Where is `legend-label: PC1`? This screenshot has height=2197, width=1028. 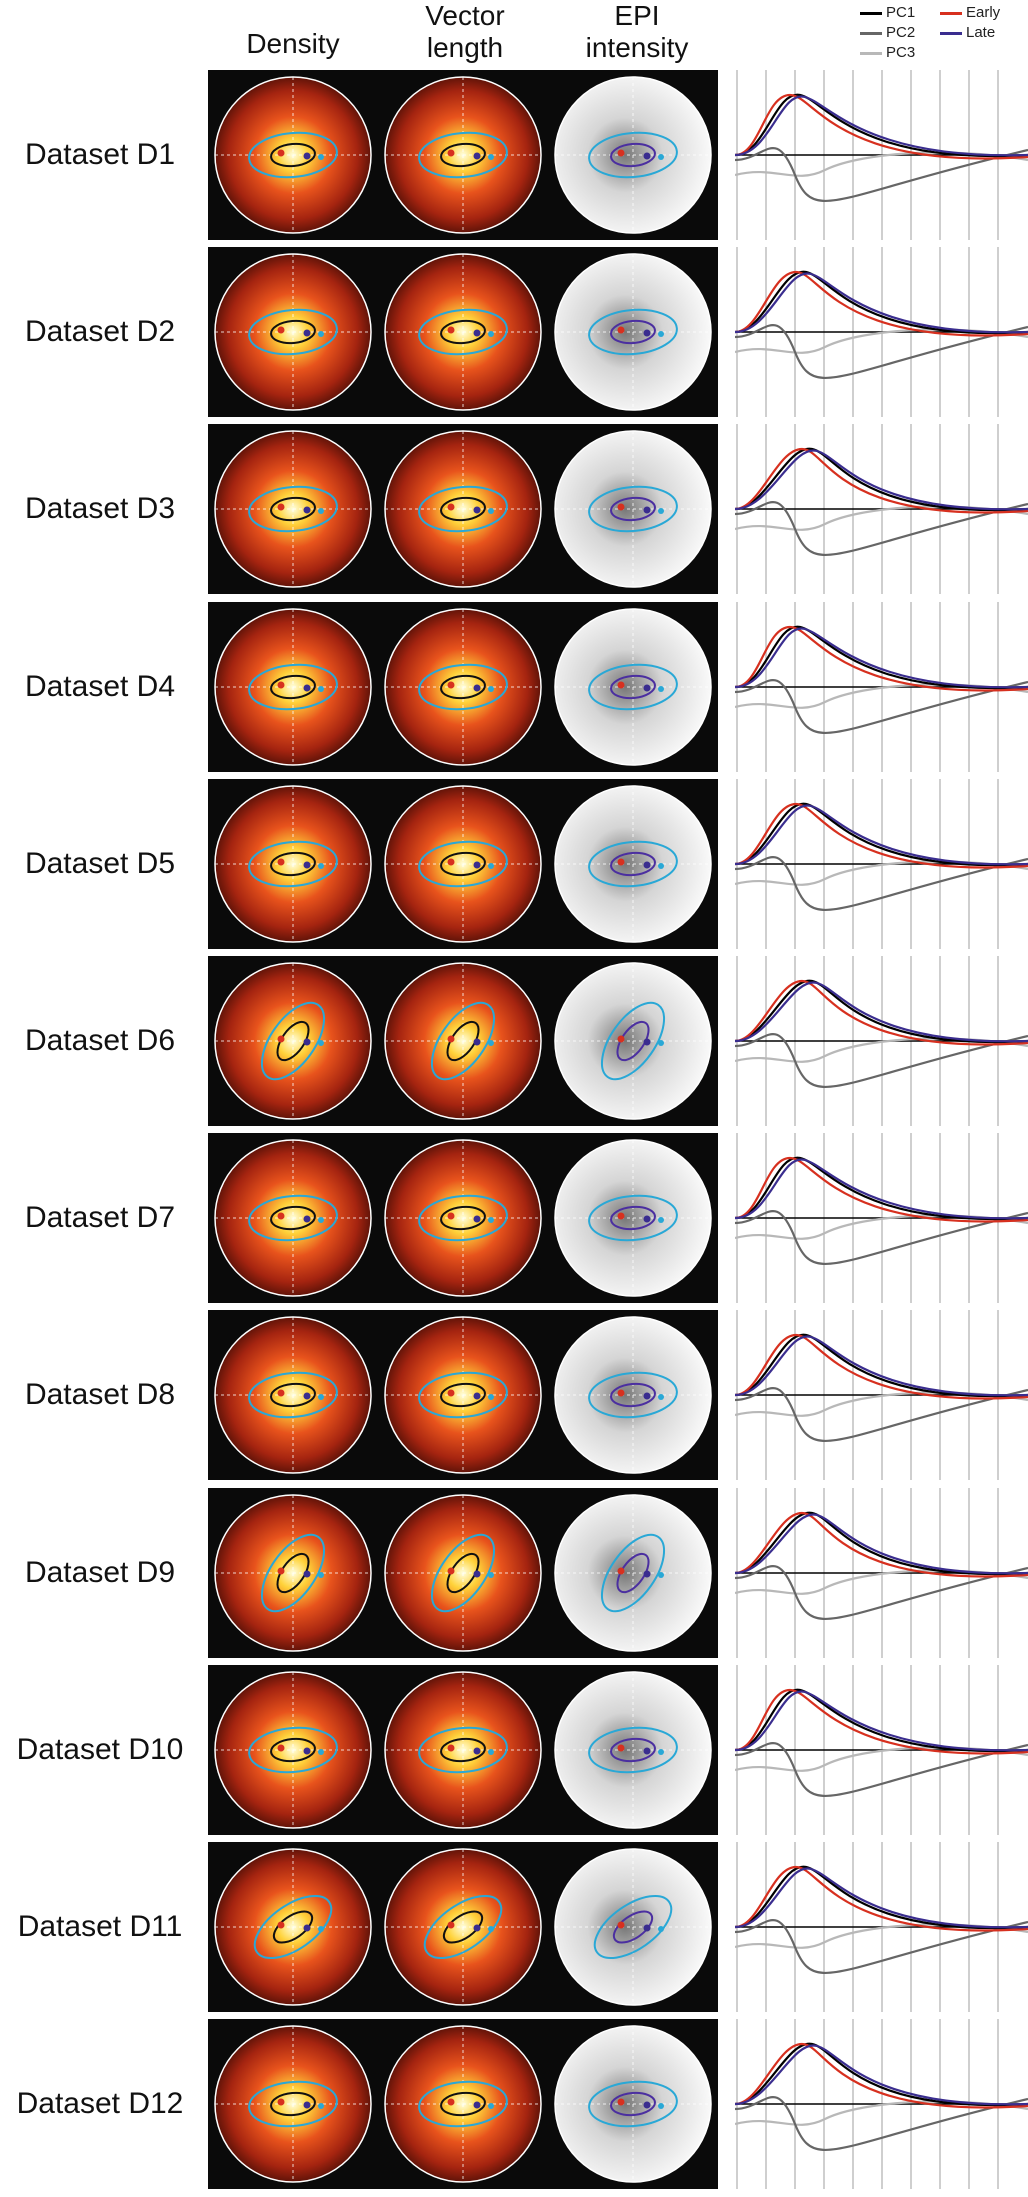 legend-label: PC1 is located at coordinates (901, 12).